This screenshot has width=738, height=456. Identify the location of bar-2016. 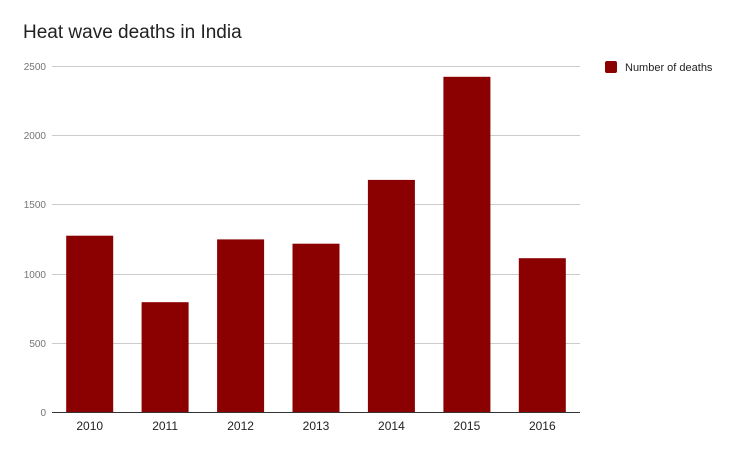
(542, 335).